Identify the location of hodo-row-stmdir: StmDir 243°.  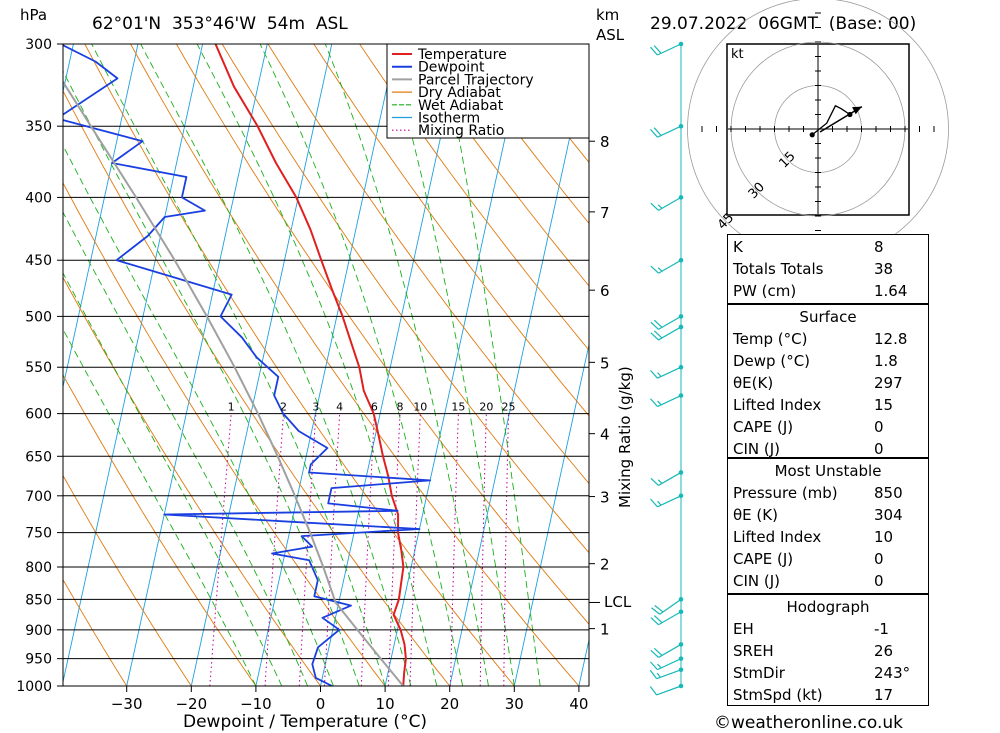
(822, 673).